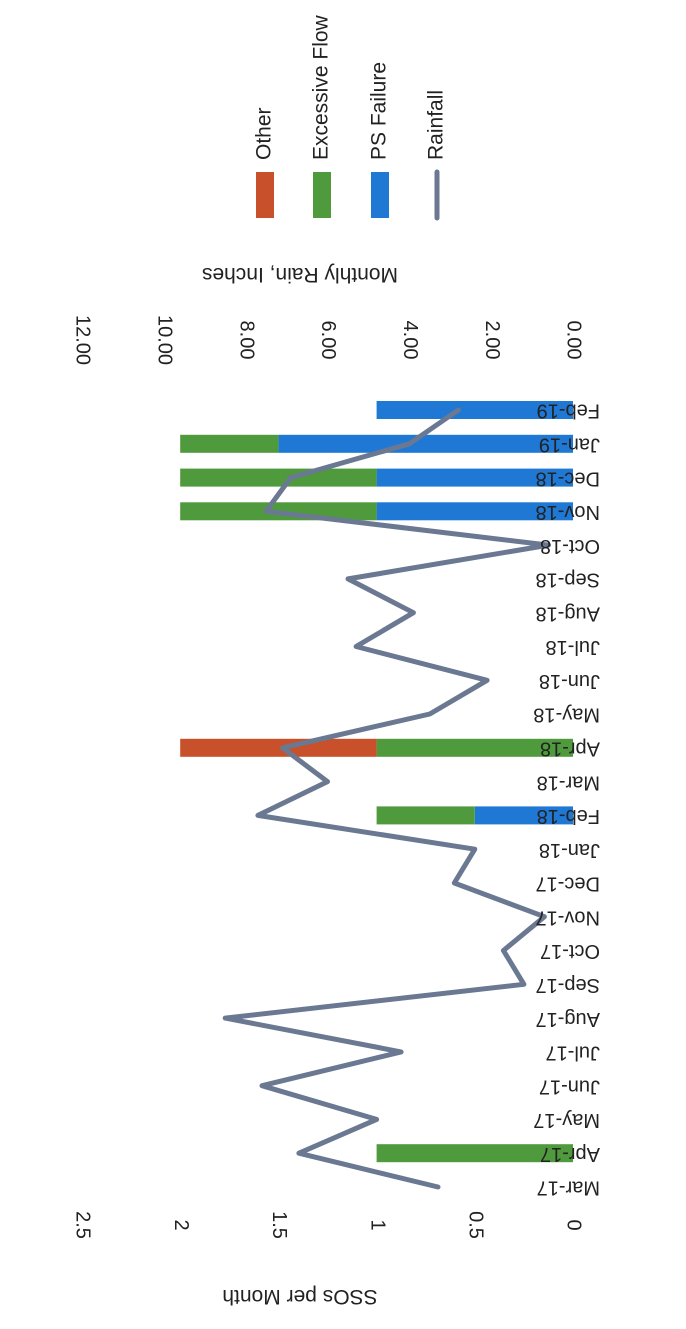  What do you see at coordinates (410, 340) in the screenshot?
I see `secondary-tick-label: 4.00` at bounding box center [410, 340].